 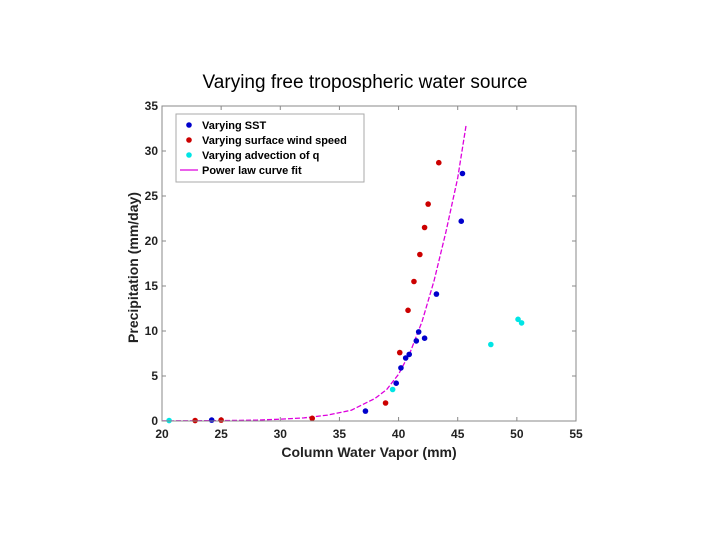 What do you see at coordinates (152, 106) in the screenshot?
I see `y-tick-label: 35` at bounding box center [152, 106].